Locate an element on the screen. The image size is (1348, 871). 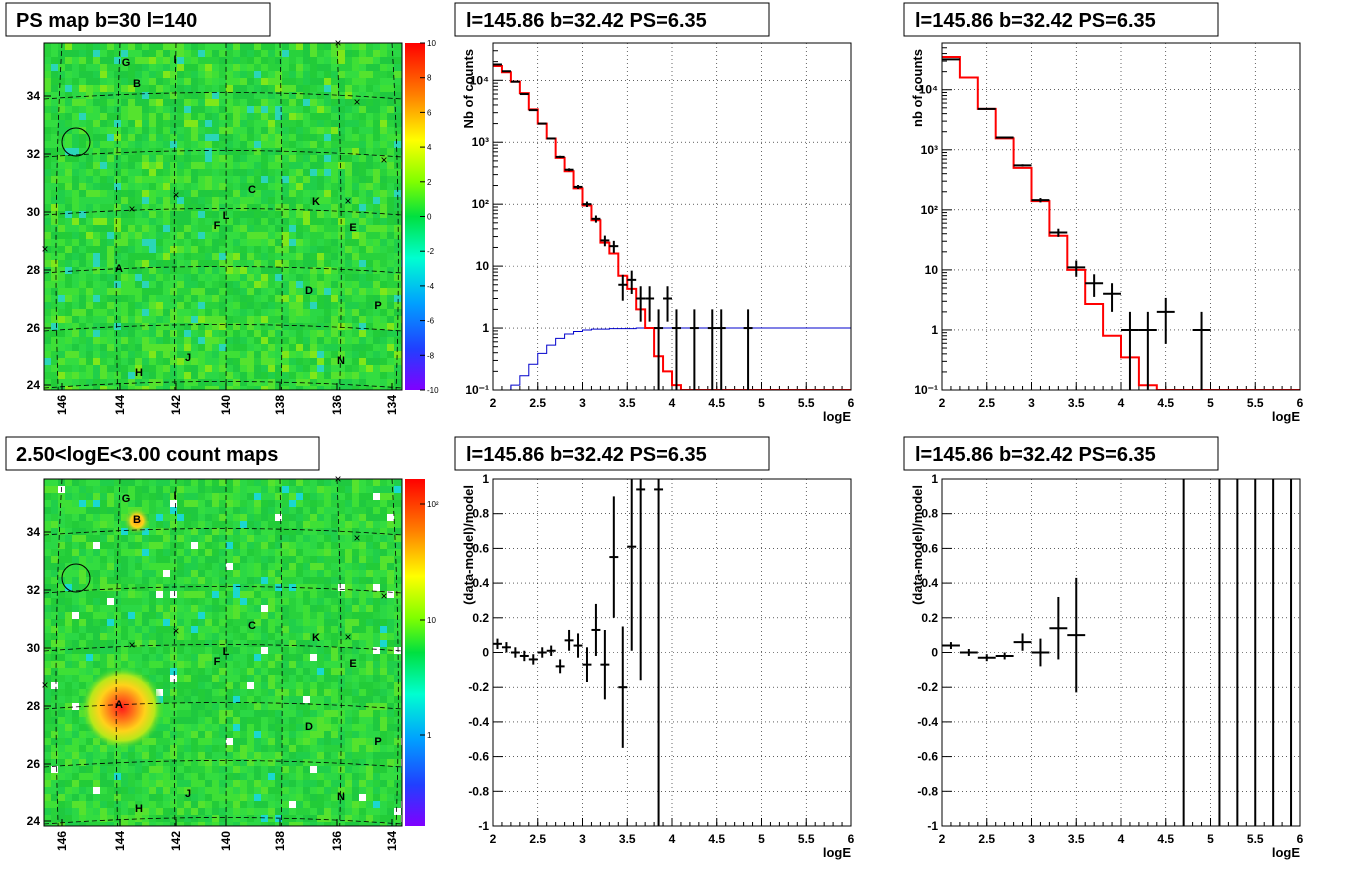
map-x-tick-label: 134 is located at coordinates (392, 405).